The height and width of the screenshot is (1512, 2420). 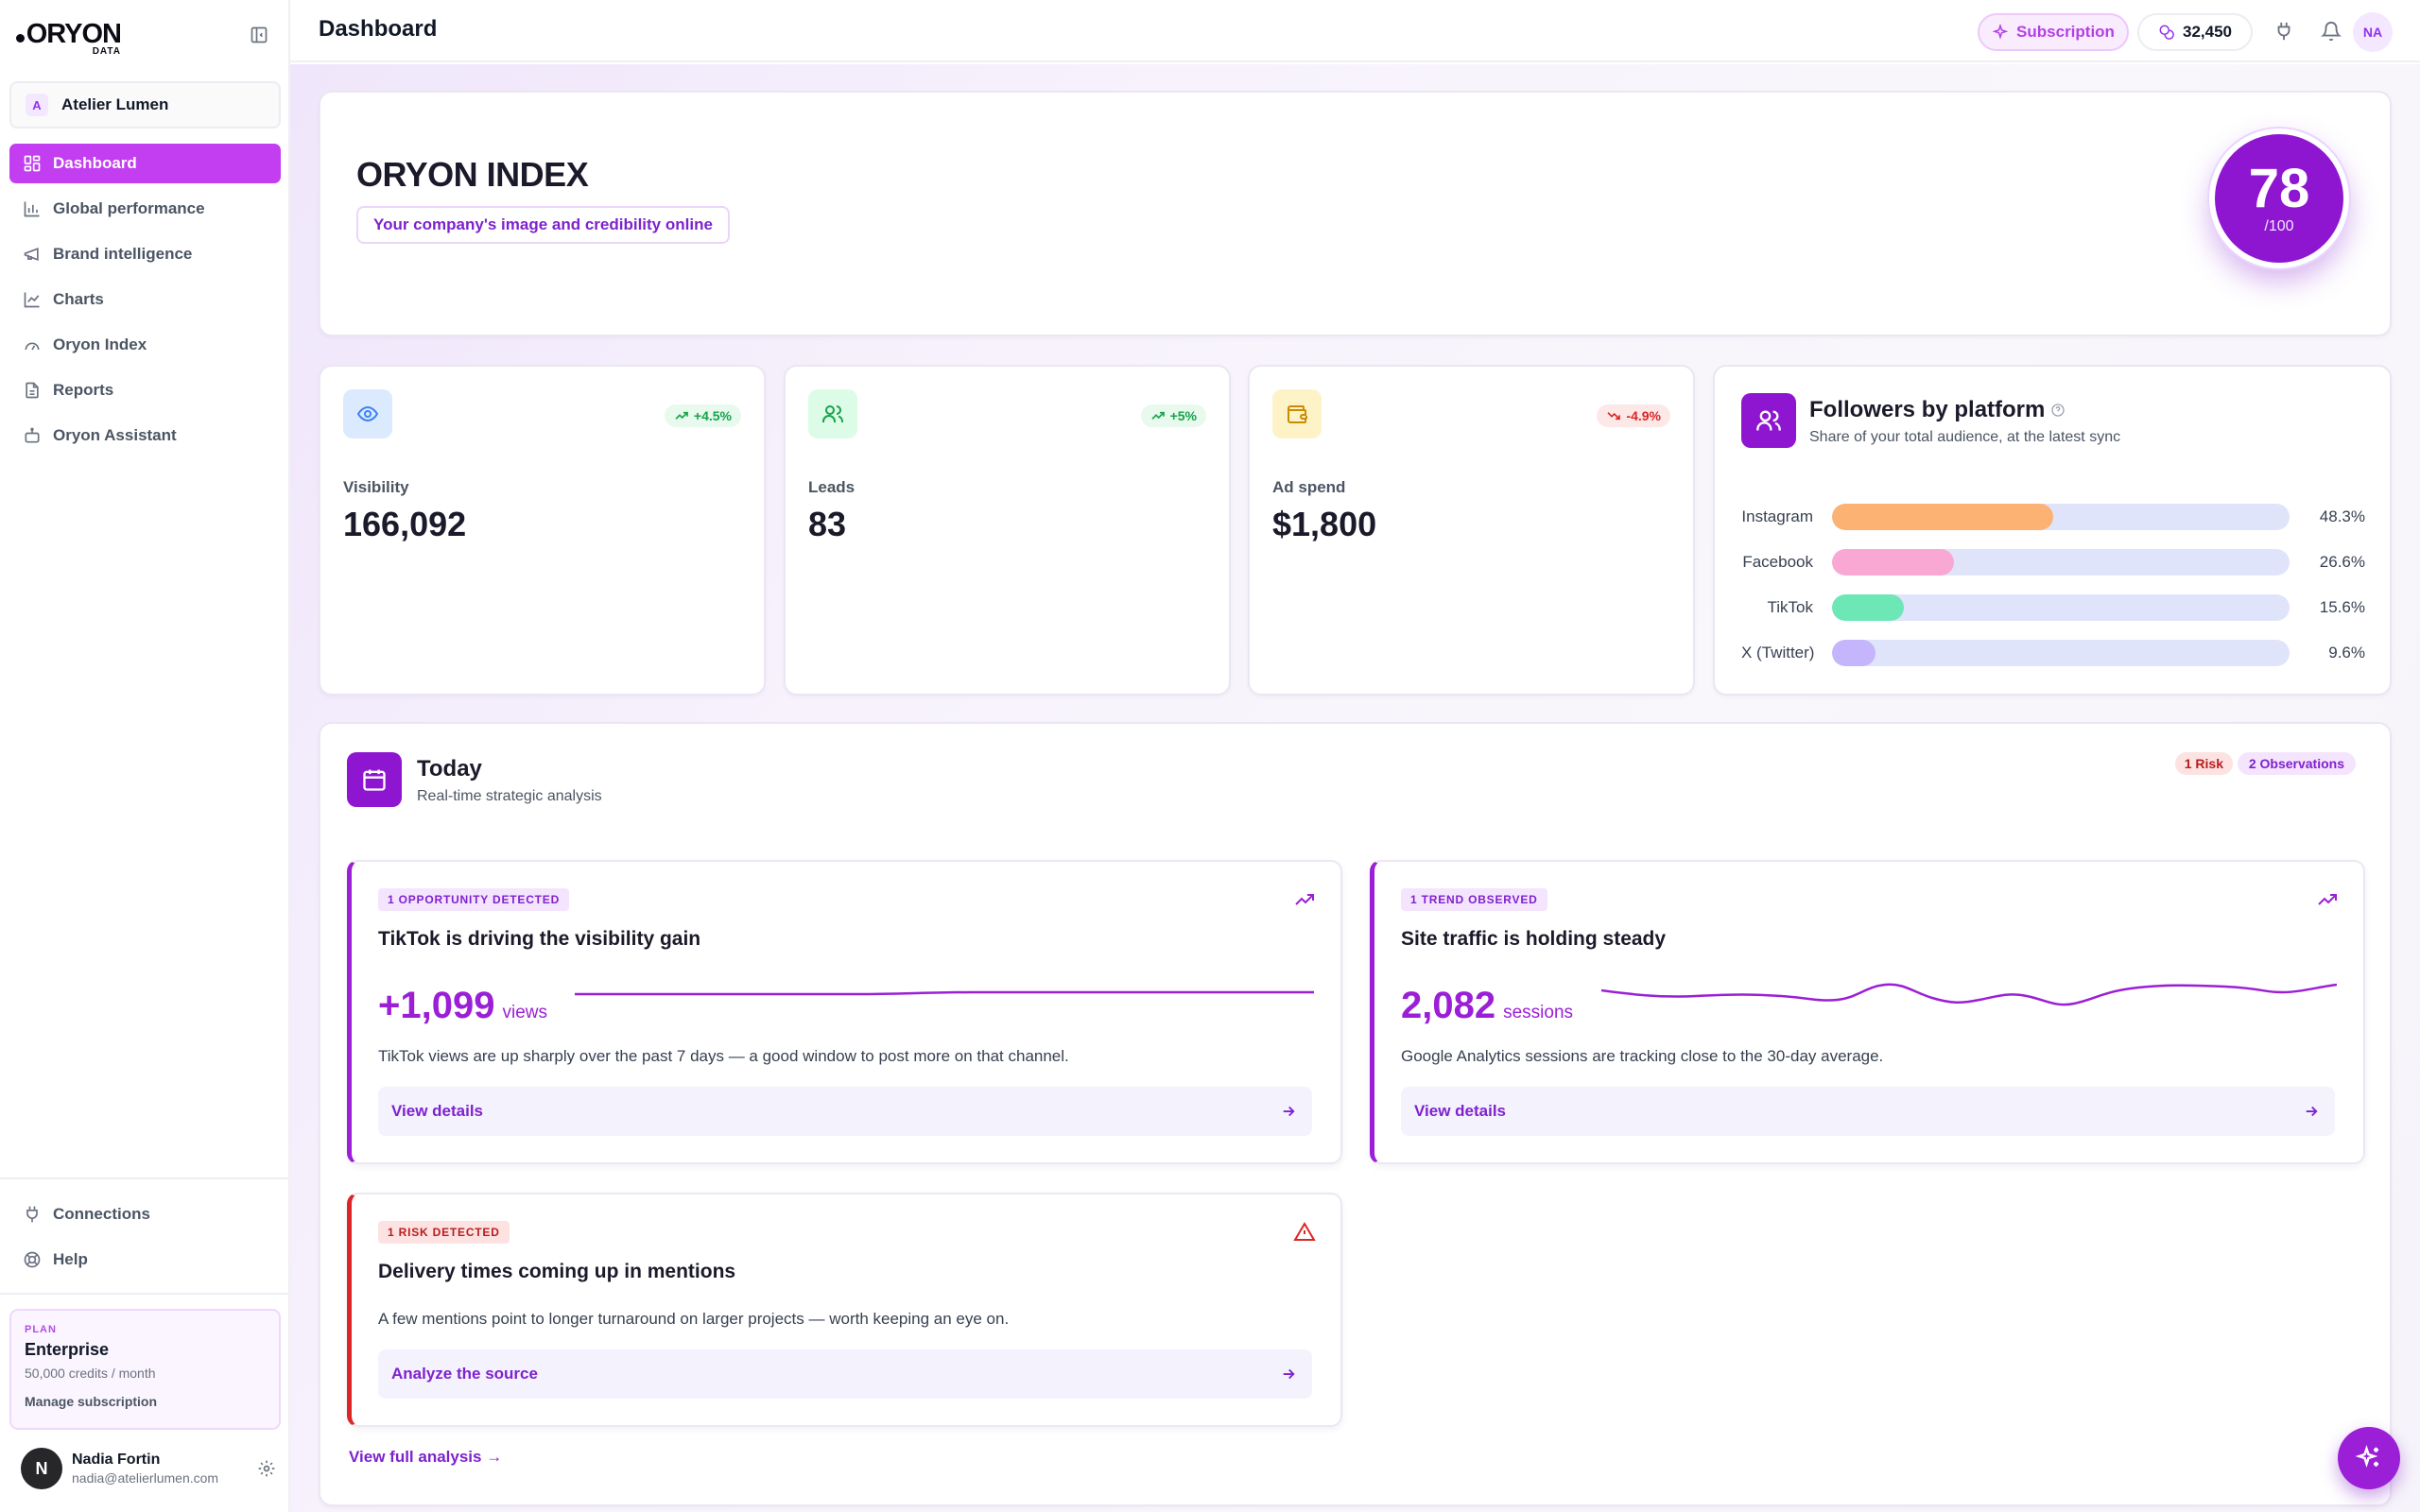 I want to click on view-full-analysis-link: View full analysis →, so click(x=426, y=1457).